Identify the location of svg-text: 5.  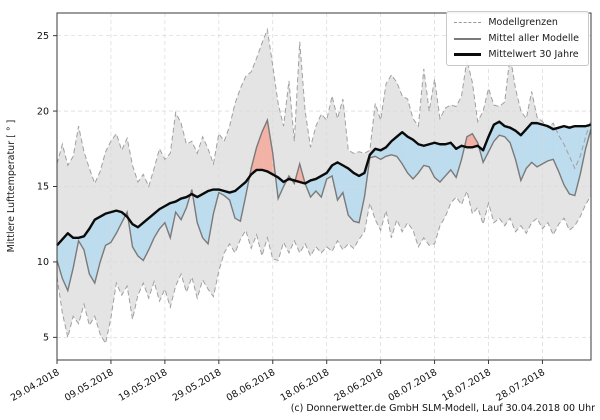
(46, 338).